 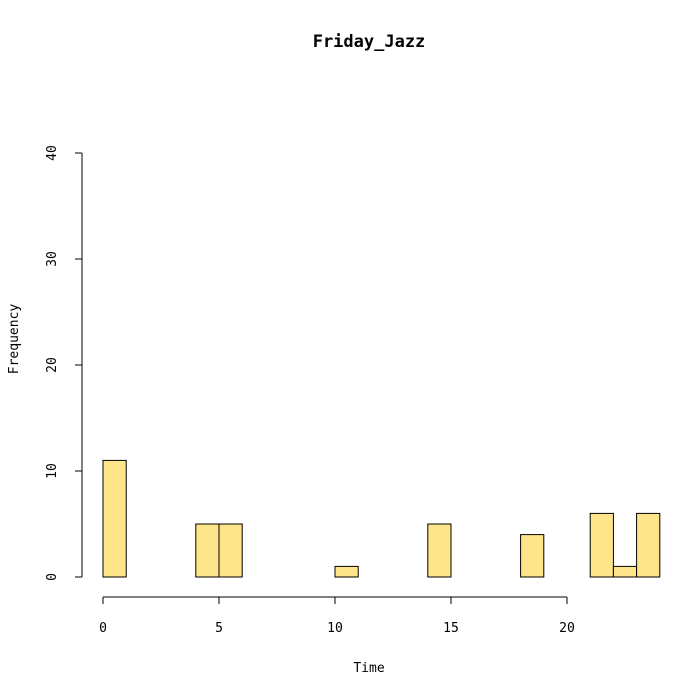 What do you see at coordinates (52, 259) in the screenshot?
I see `y-tick-label-3: 30` at bounding box center [52, 259].